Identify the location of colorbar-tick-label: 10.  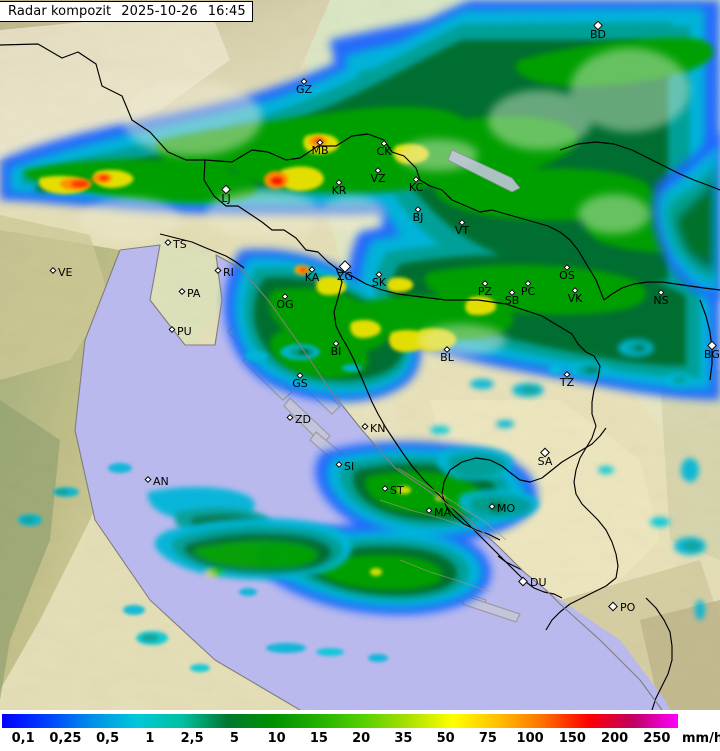
(276, 738).